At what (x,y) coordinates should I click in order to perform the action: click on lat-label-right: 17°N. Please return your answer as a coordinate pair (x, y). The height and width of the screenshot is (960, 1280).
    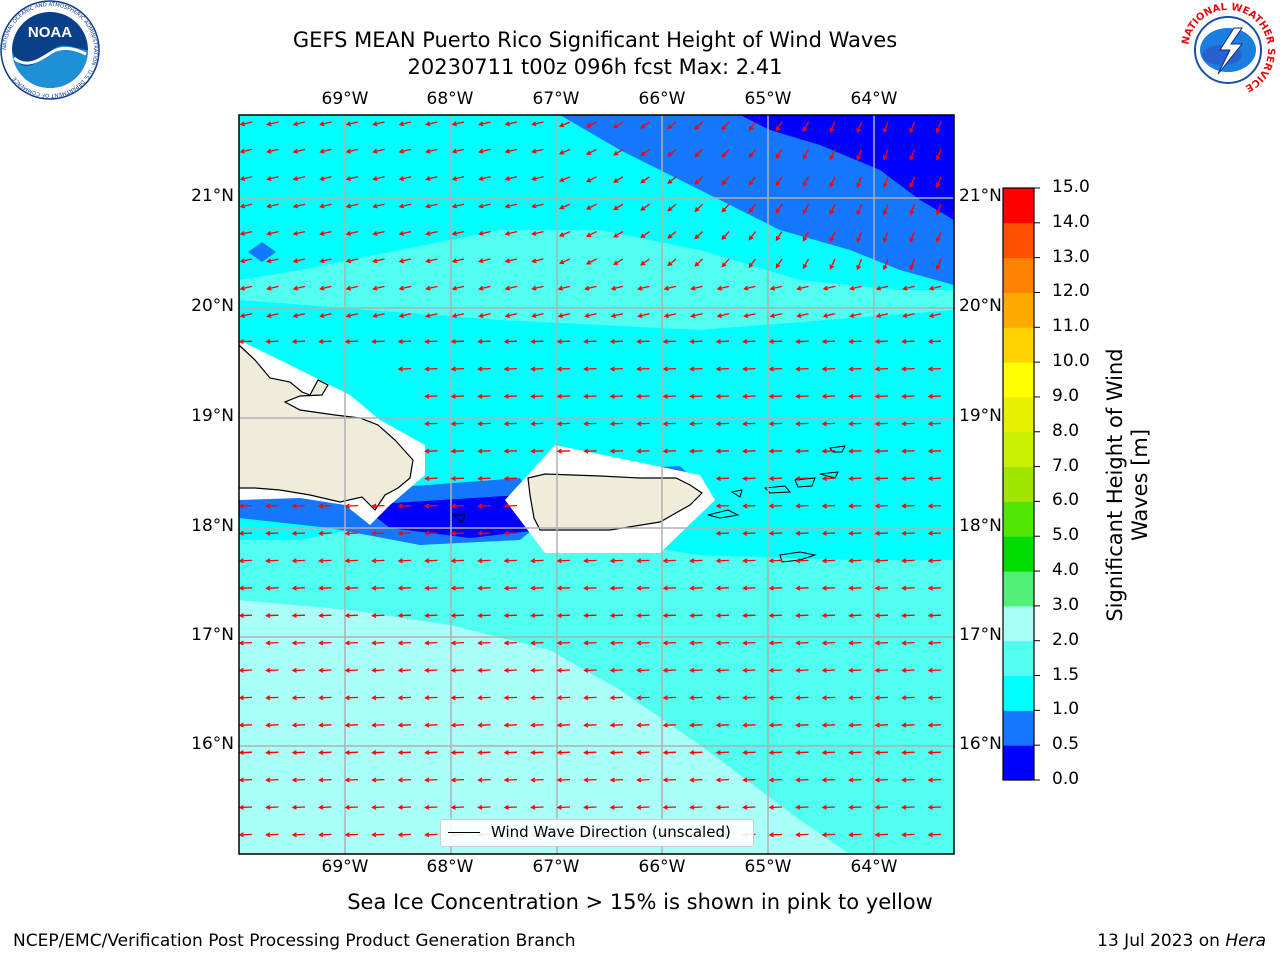
    Looking at the image, I should click on (980, 635).